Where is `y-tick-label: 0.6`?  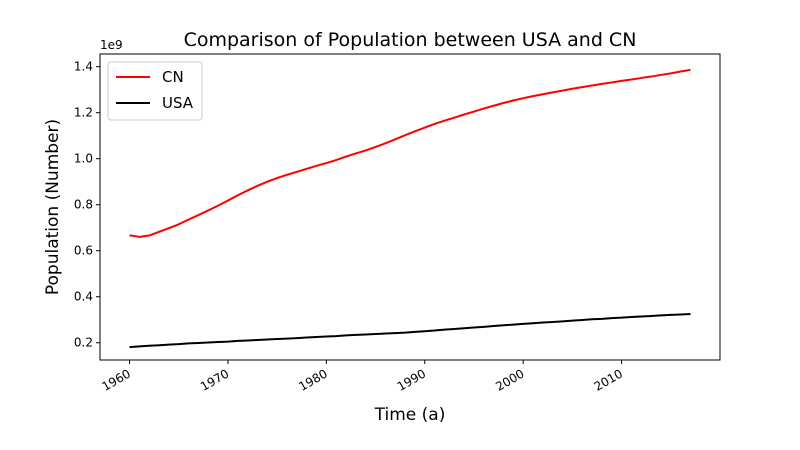 y-tick-label: 0.6 is located at coordinates (83, 251).